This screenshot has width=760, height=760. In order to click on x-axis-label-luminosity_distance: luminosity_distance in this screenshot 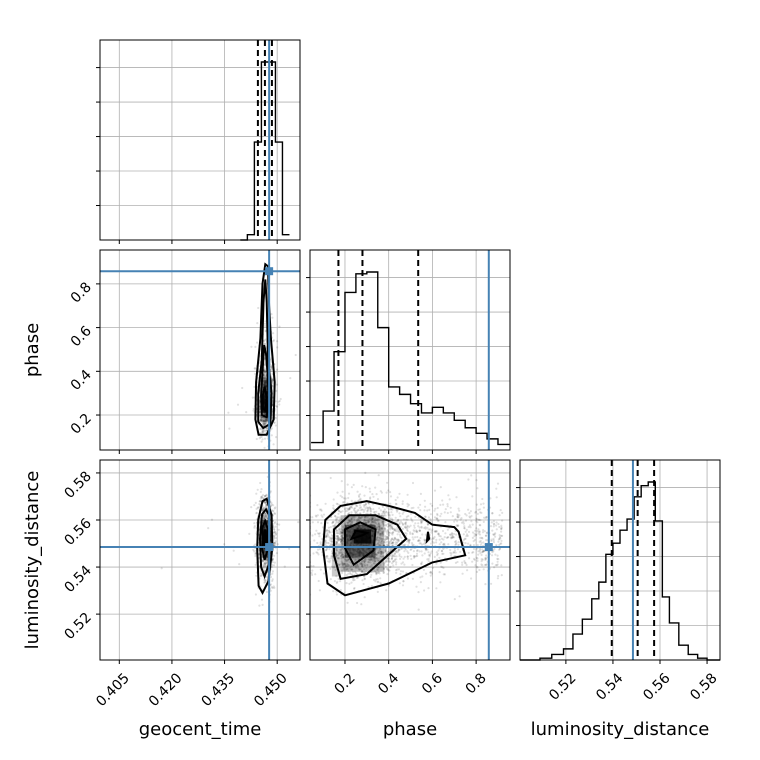, I will do `click(620, 729)`.